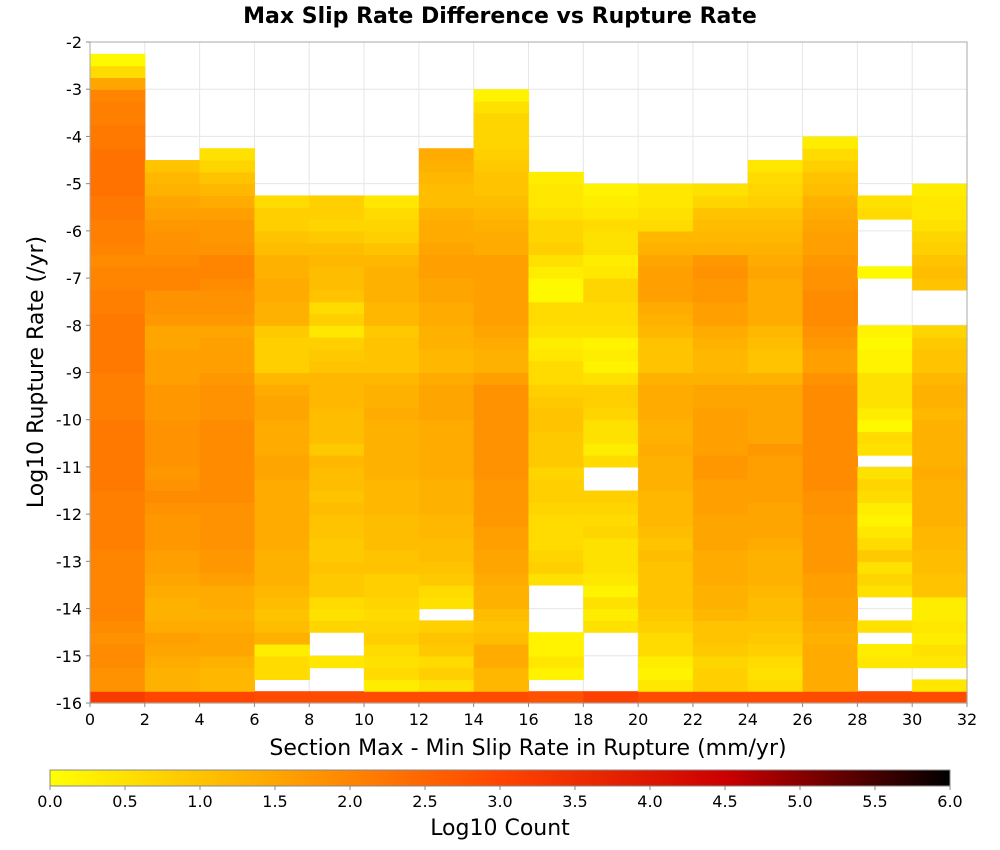 This screenshot has height=850, width=1000. What do you see at coordinates (874, 801) in the screenshot?
I see `colorbar-tick-label: 5.5` at bounding box center [874, 801].